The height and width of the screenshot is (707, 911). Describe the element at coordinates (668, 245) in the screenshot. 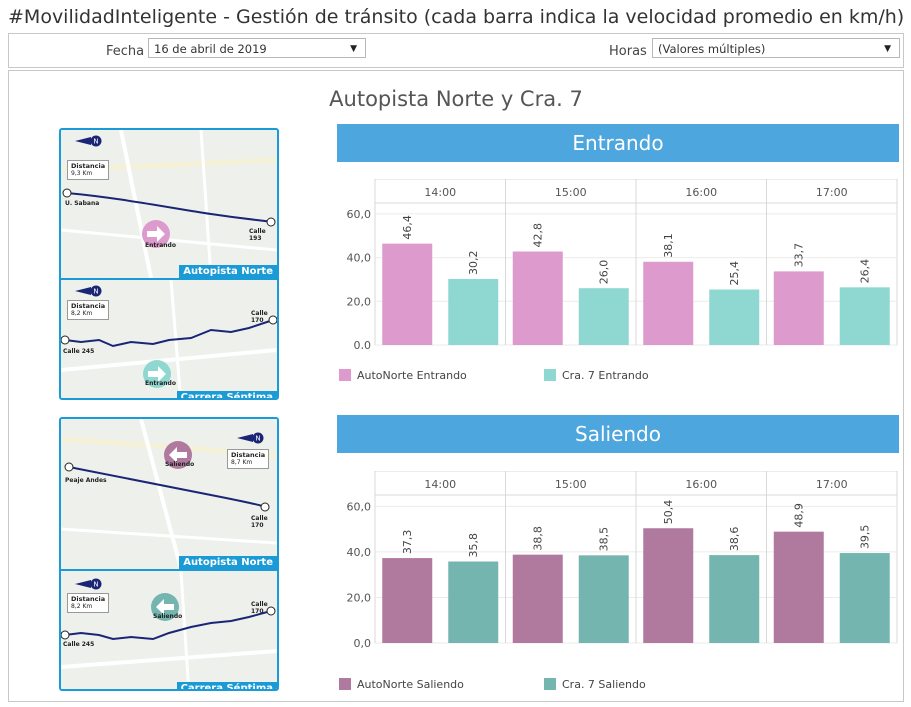

I see `data-label: 38,1` at that location.